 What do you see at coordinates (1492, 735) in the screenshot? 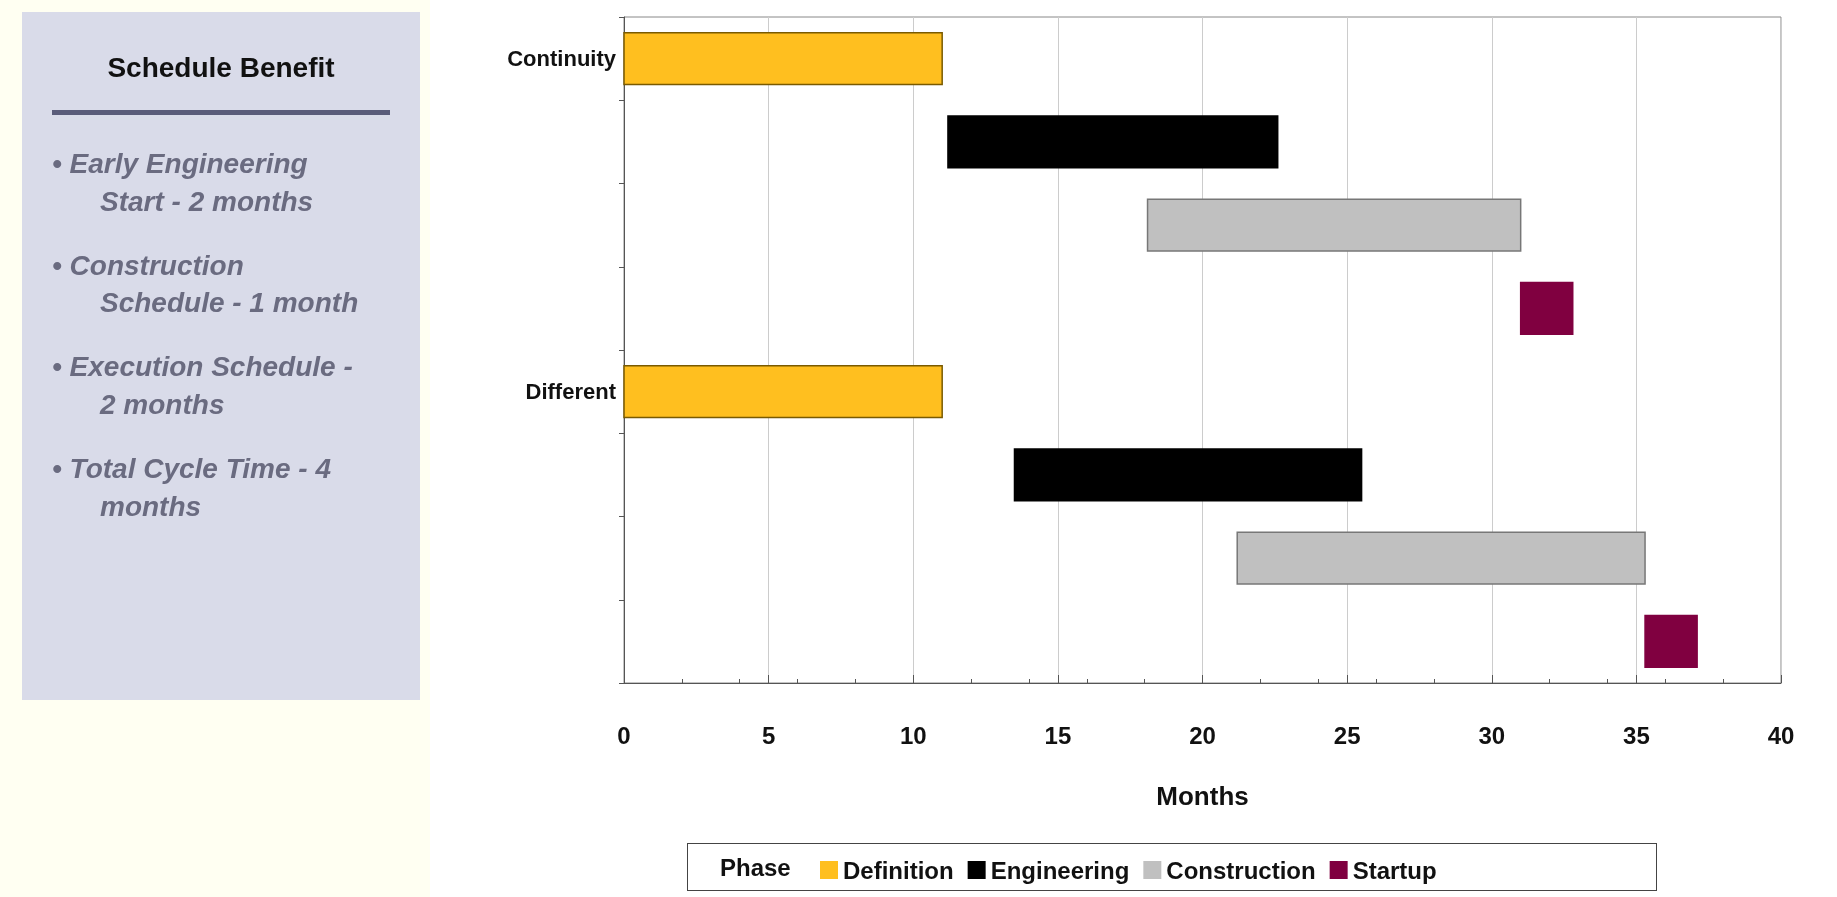
I see `x-tick-label: 30` at bounding box center [1492, 735].